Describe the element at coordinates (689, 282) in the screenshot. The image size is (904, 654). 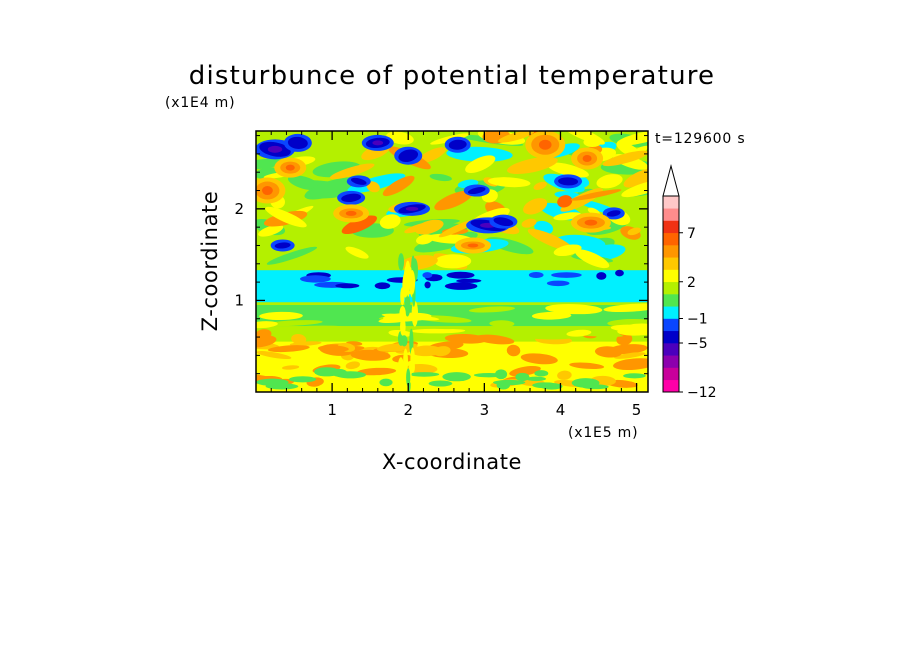
I see `colorbar: −12−5−127` at that location.